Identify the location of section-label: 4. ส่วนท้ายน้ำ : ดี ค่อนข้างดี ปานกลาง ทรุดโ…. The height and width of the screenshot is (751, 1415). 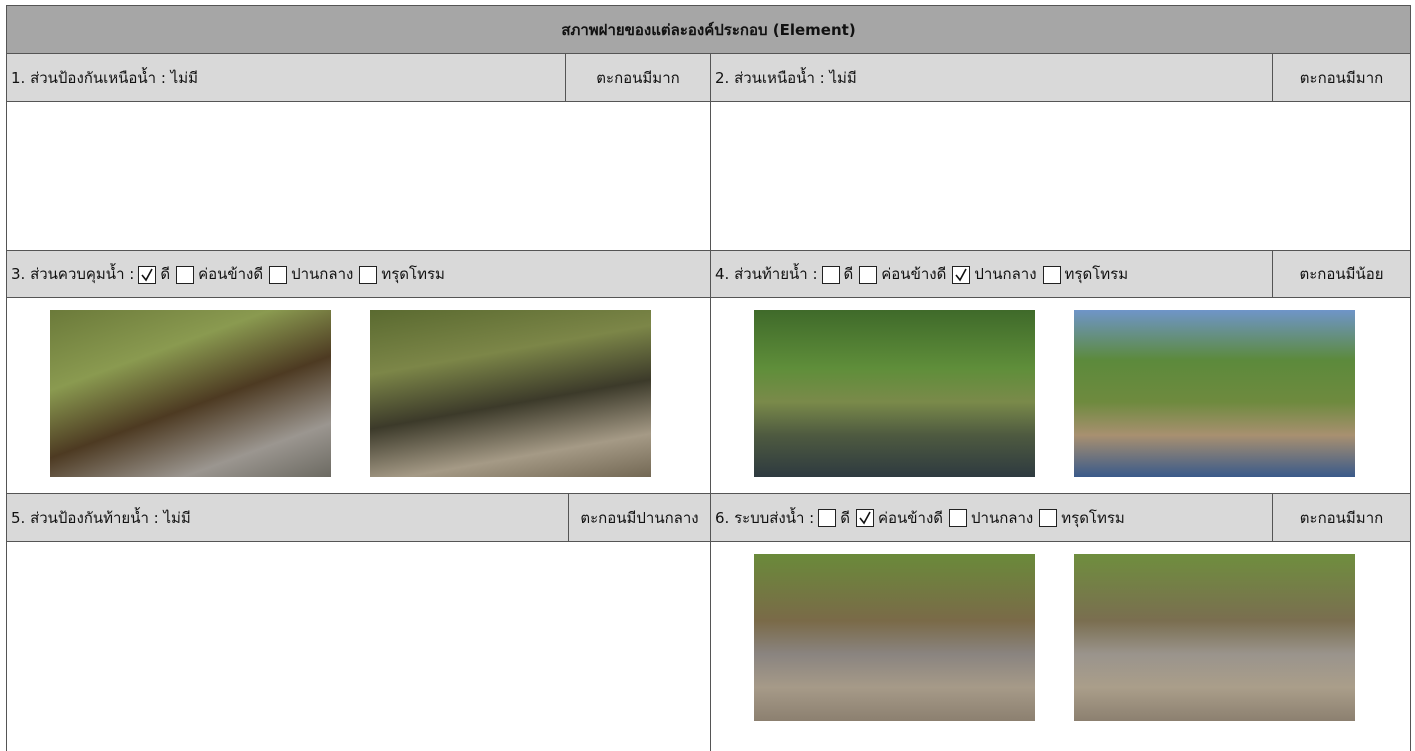
(991, 274).